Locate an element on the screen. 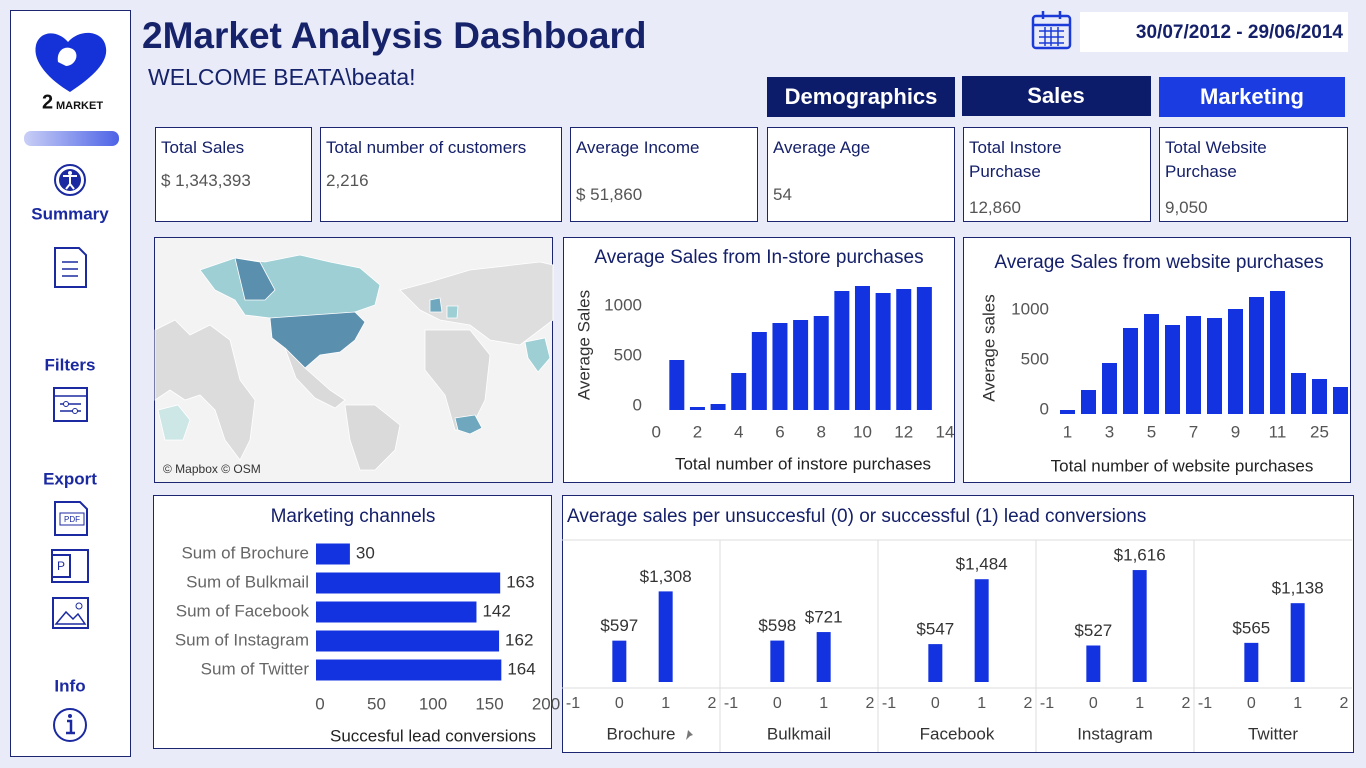 The width and height of the screenshot is (1366, 768). kpi-label: Total Sales is located at coordinates (203, 147).